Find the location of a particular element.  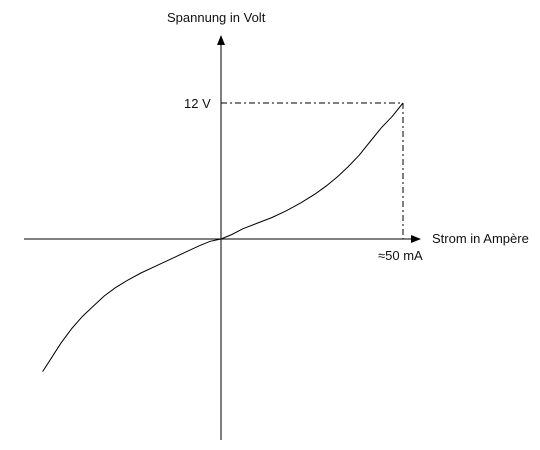

y-marker-label: 12 V is located at coordinates (197, 103).